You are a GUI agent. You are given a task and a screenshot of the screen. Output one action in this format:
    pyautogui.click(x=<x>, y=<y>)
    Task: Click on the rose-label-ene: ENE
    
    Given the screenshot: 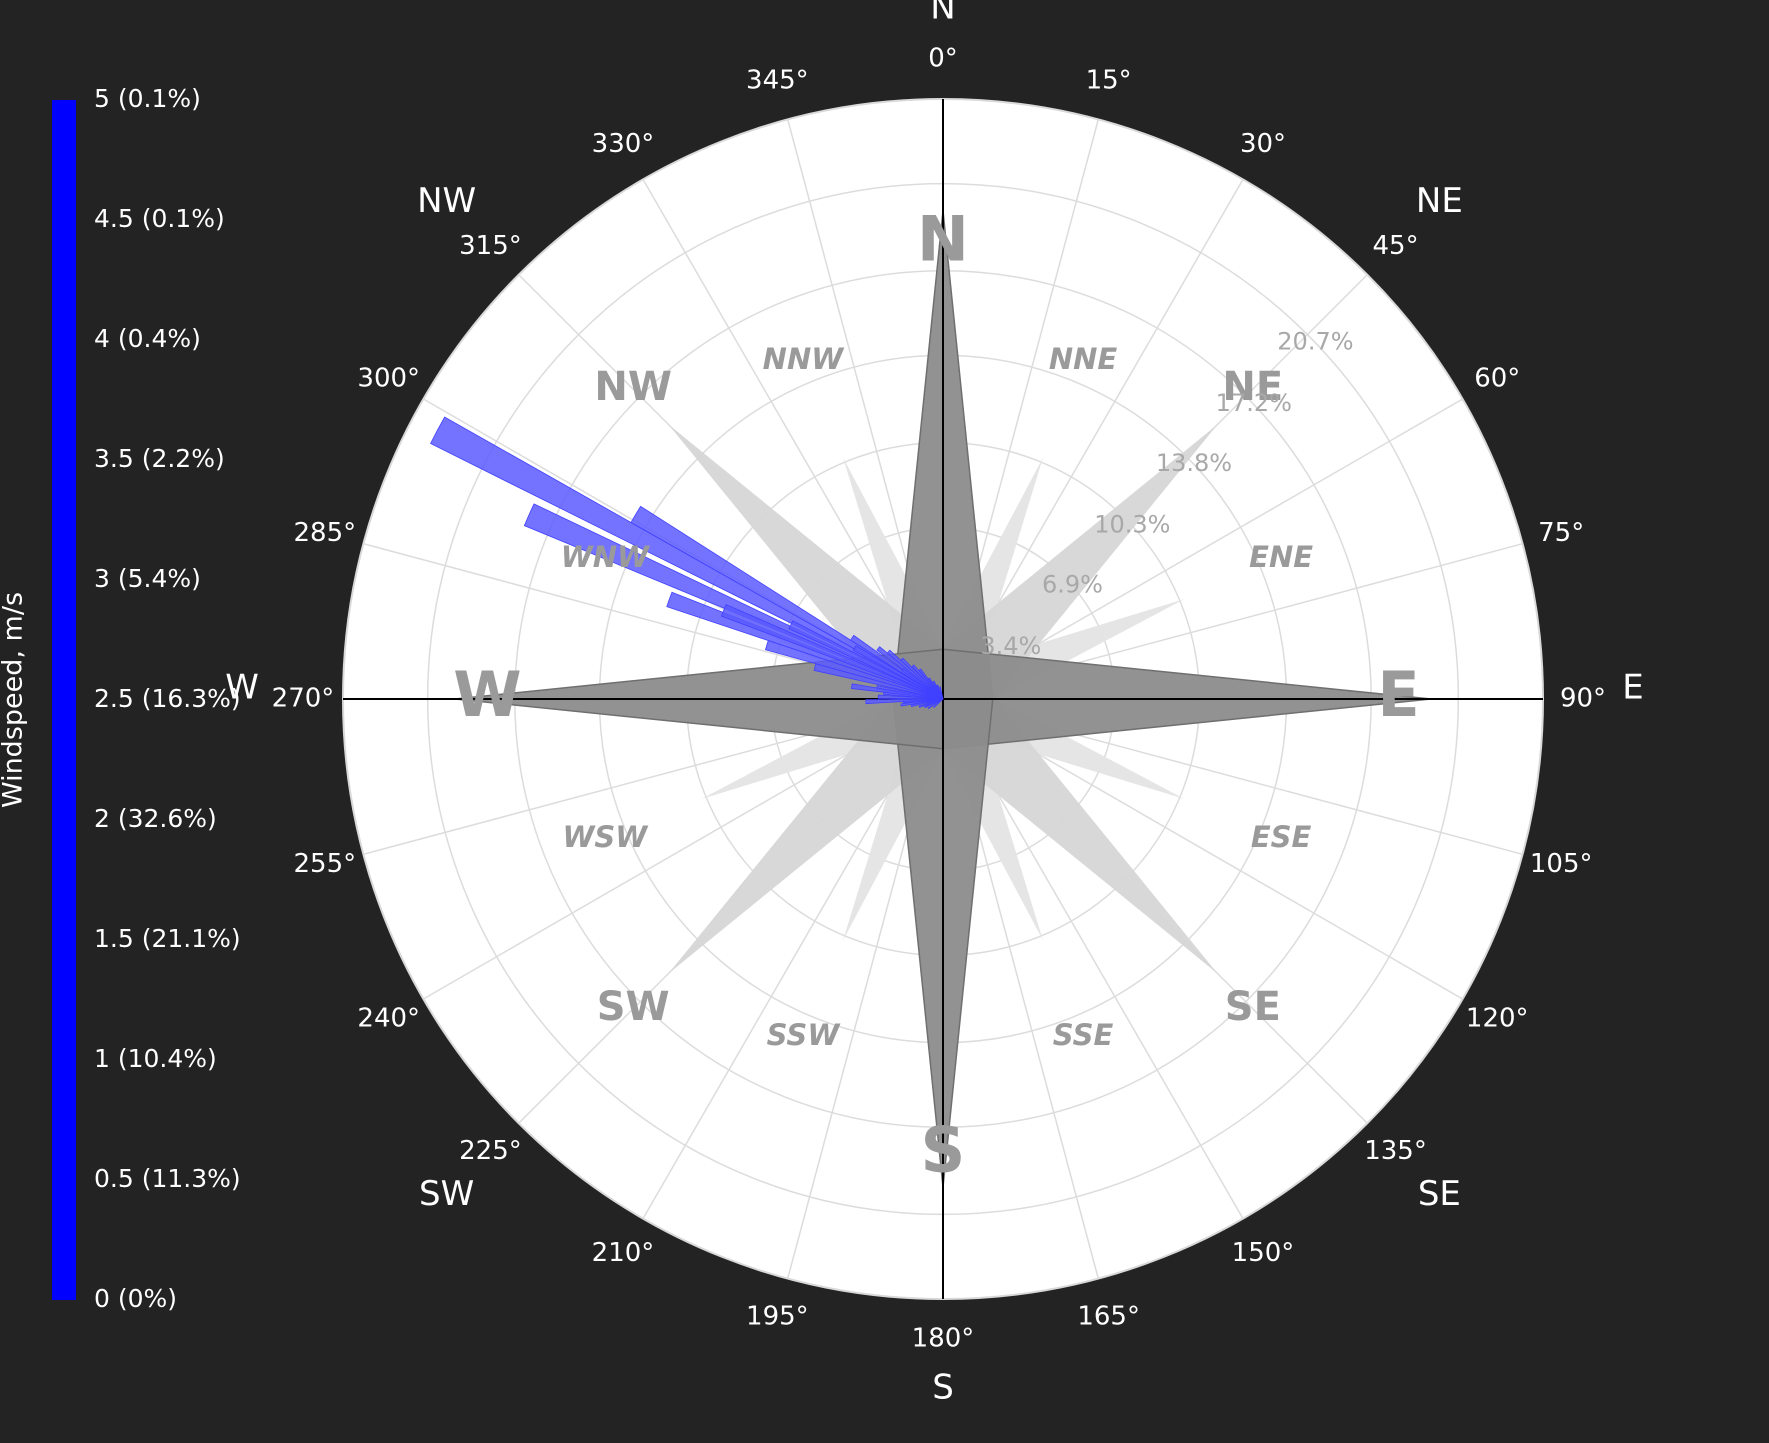 What is the action you would take?
    pyautogui.click(x=1281, y=557)
    